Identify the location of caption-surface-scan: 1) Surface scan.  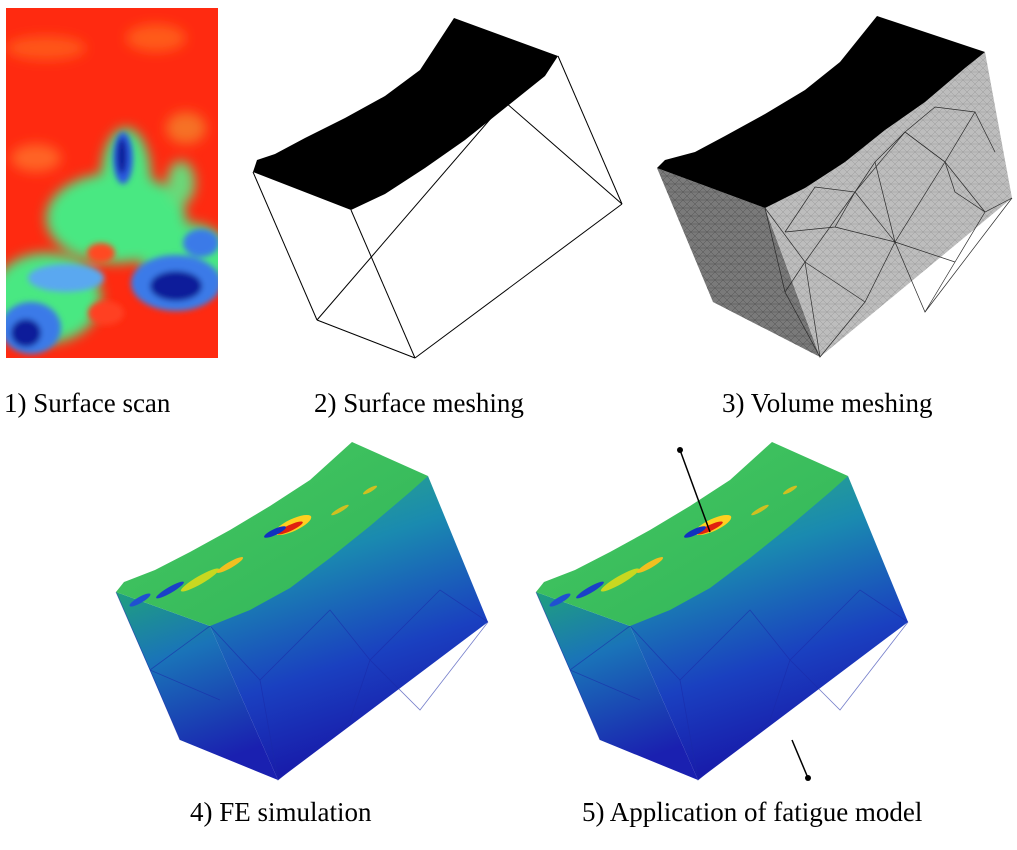
(87, 403).